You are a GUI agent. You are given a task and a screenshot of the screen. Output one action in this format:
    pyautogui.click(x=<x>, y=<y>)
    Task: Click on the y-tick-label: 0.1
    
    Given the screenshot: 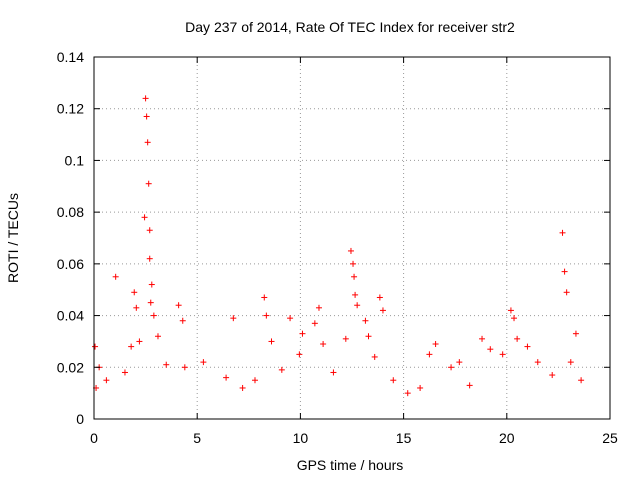 What is the action you would take?
    pyautogui.click(x=75, y=160)
    